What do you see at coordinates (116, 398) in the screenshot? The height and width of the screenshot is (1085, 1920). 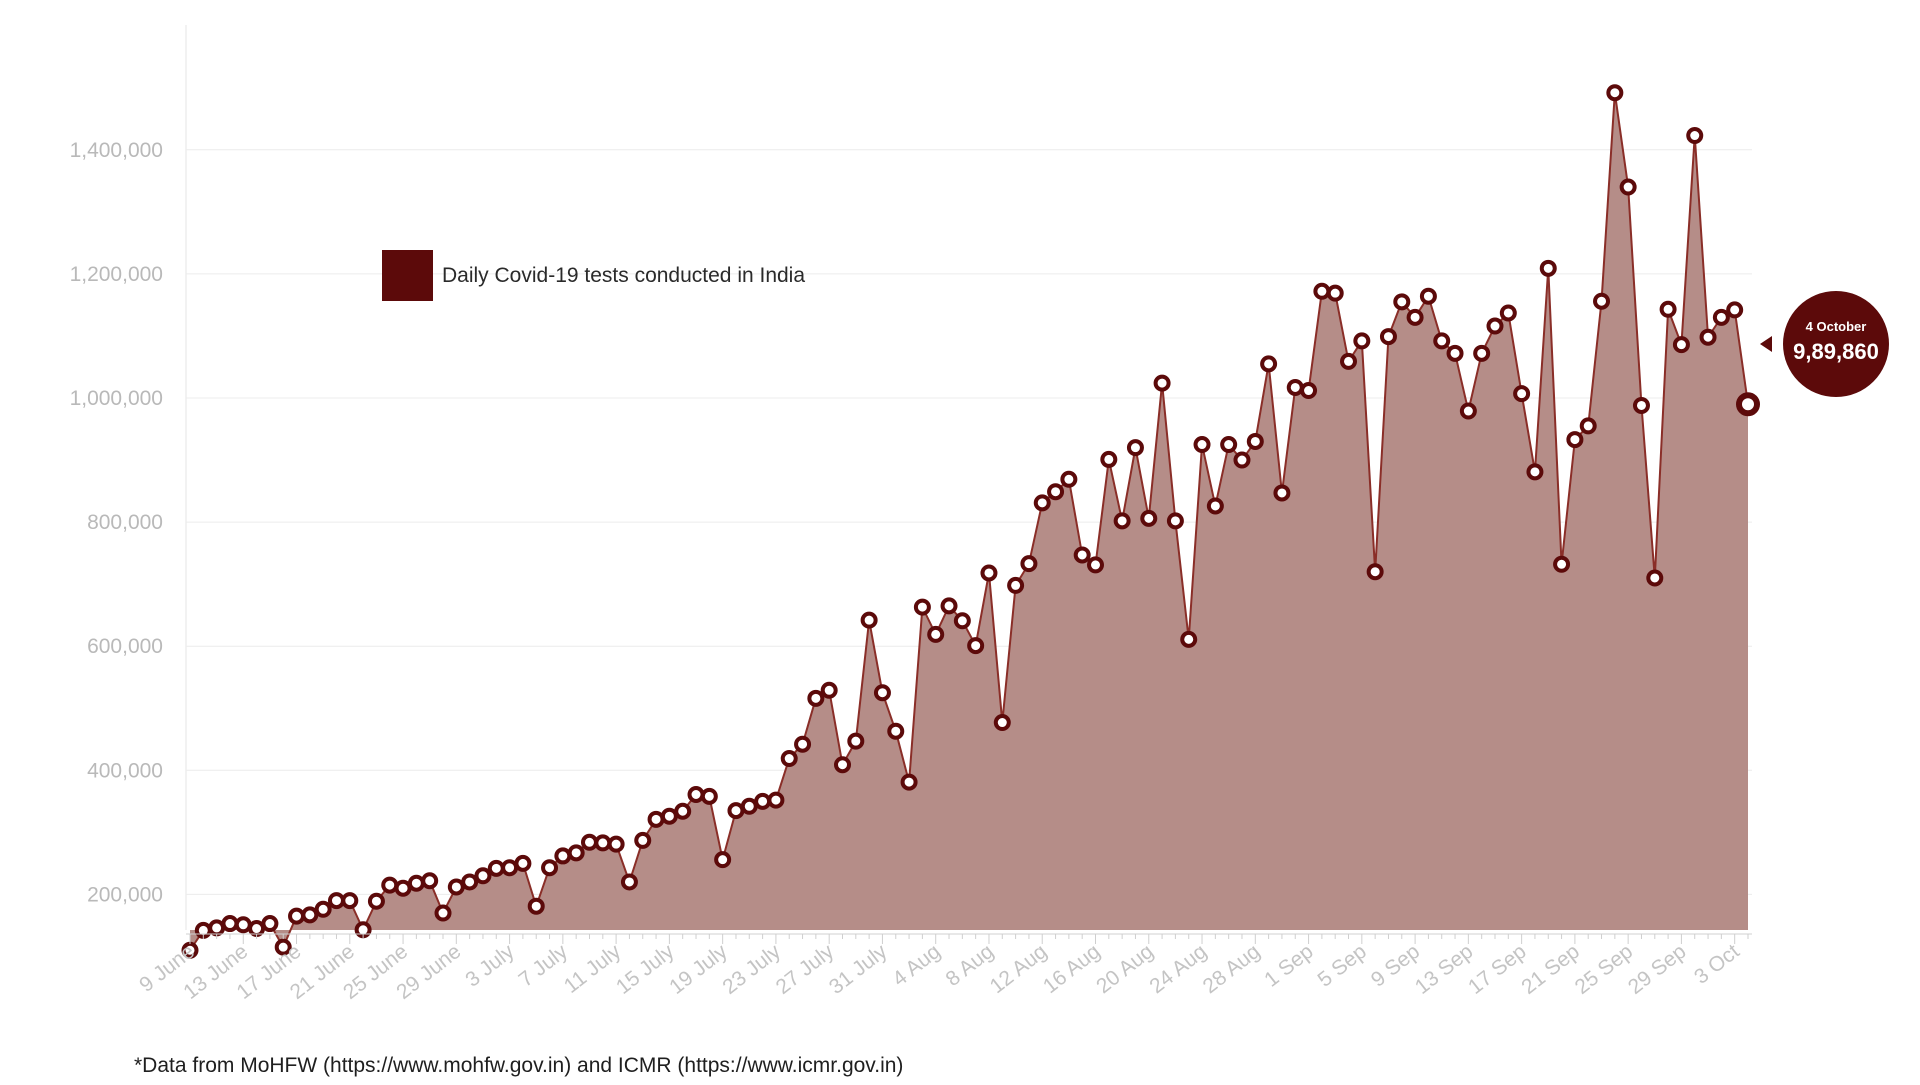 I see `y-tick-label: 1,000,000` at bounding box center [116, 398].